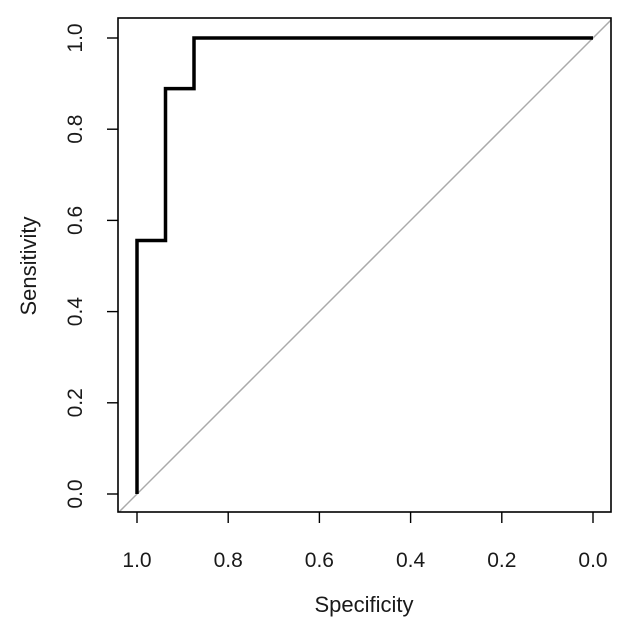  What do you see at coordinates (411, 560) in the screenshot?
I see `x-tick-label: 0.4` at bounding box center [411, 560].